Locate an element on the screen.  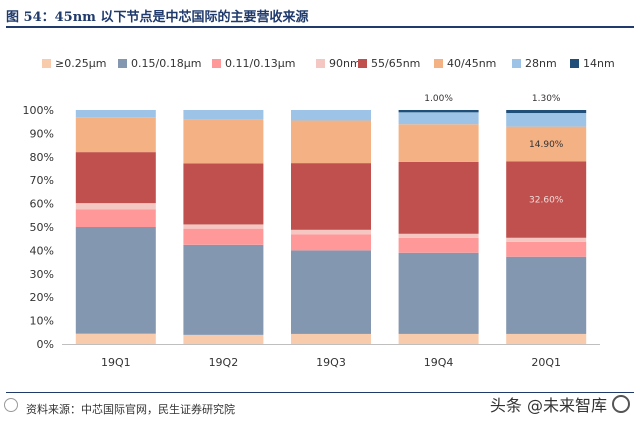
x-tick-label: 20Q1 is located at coordinates (546, 362).